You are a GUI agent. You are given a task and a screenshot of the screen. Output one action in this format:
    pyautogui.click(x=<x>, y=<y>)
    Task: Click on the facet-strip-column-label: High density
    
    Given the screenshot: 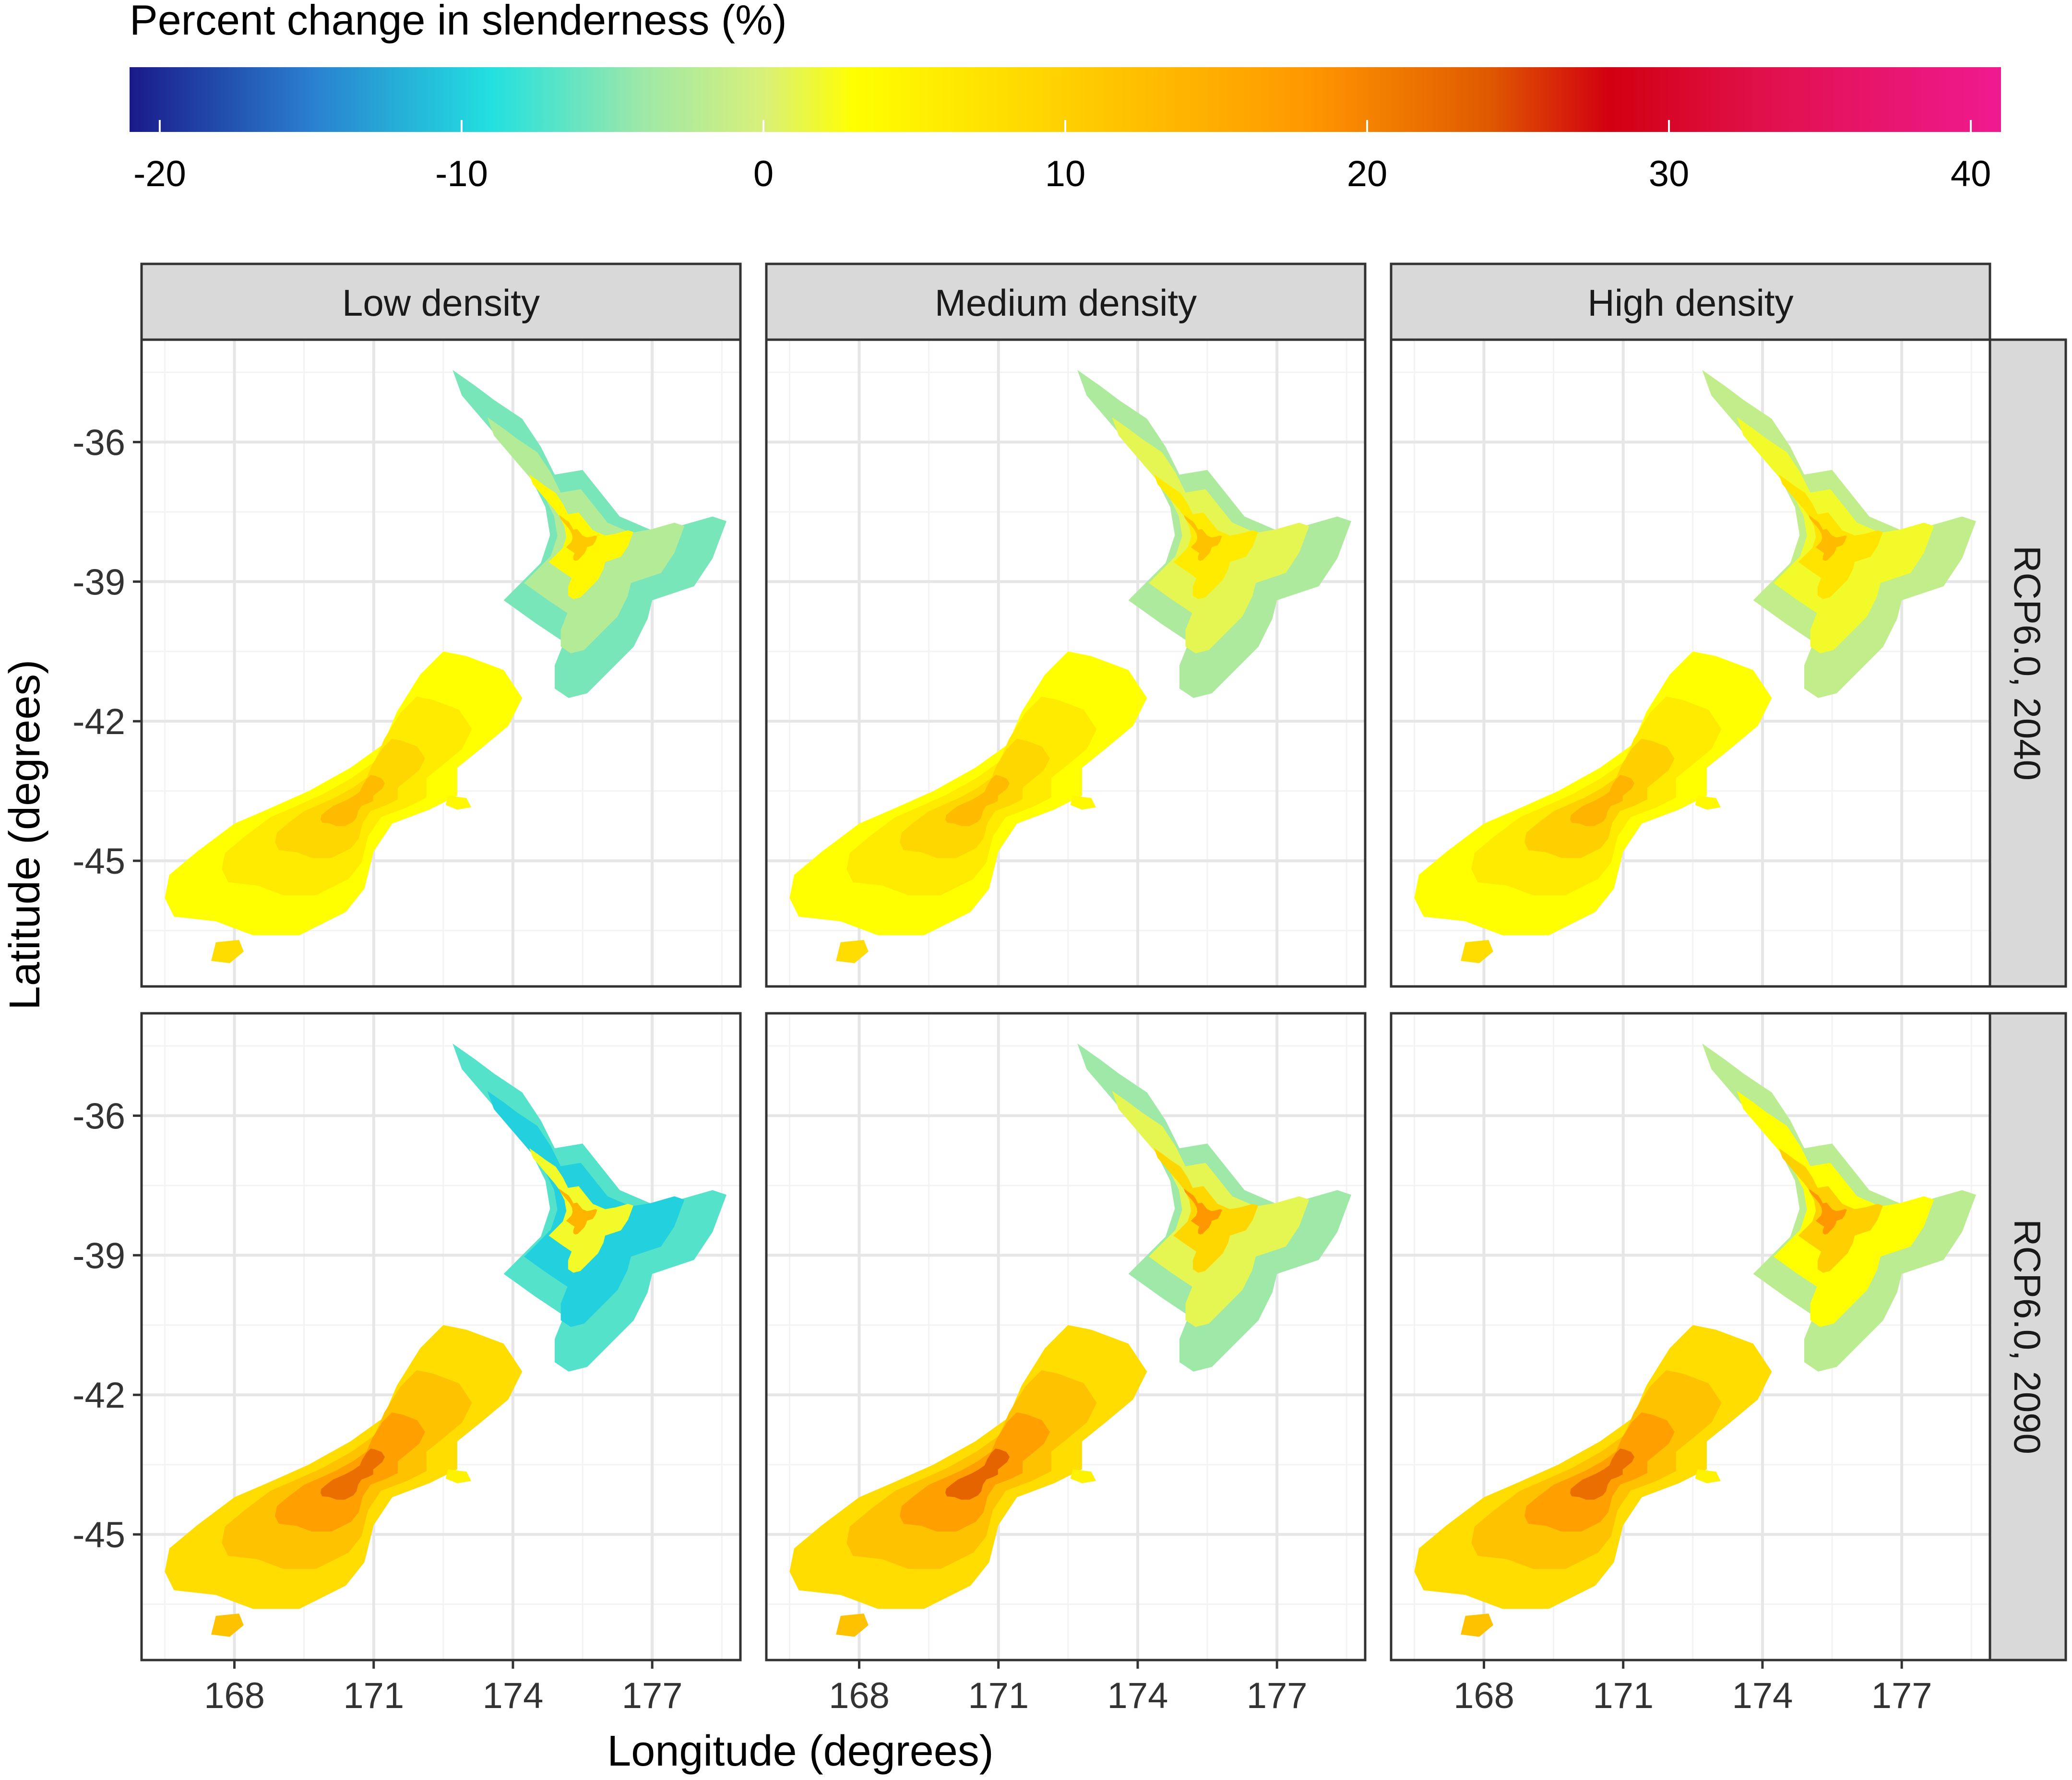 What is the action you would take?
    pyautogui.click(x=1690, y=303)
    